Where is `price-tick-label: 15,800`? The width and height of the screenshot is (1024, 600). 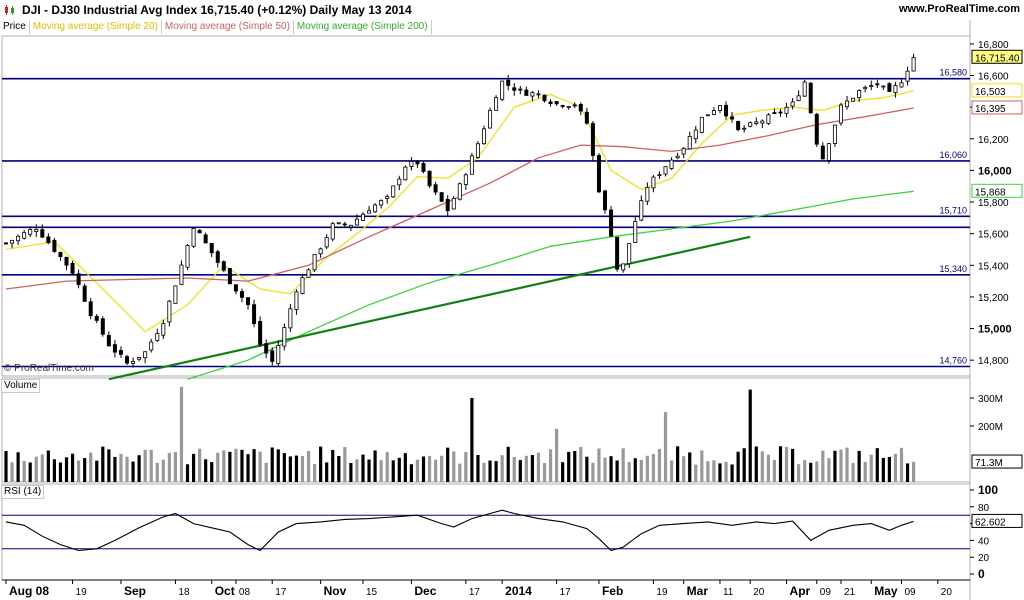 price-tick-label: 15,800 is located at coordinates (993, 203).